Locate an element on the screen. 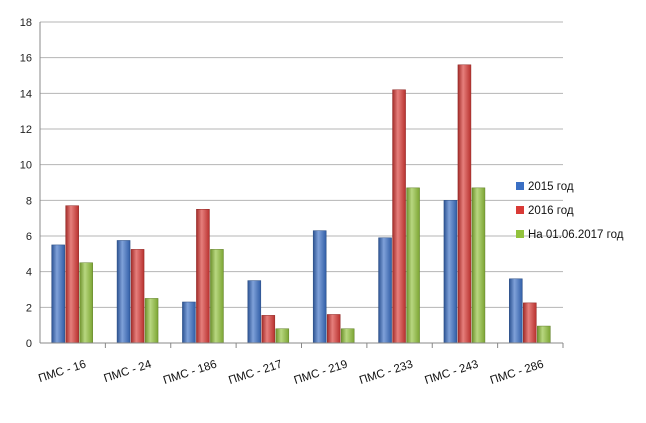 This screenshot has height=423, width=646. x-tick-label: ПМС - 16 is located at coordinates (62, 371).